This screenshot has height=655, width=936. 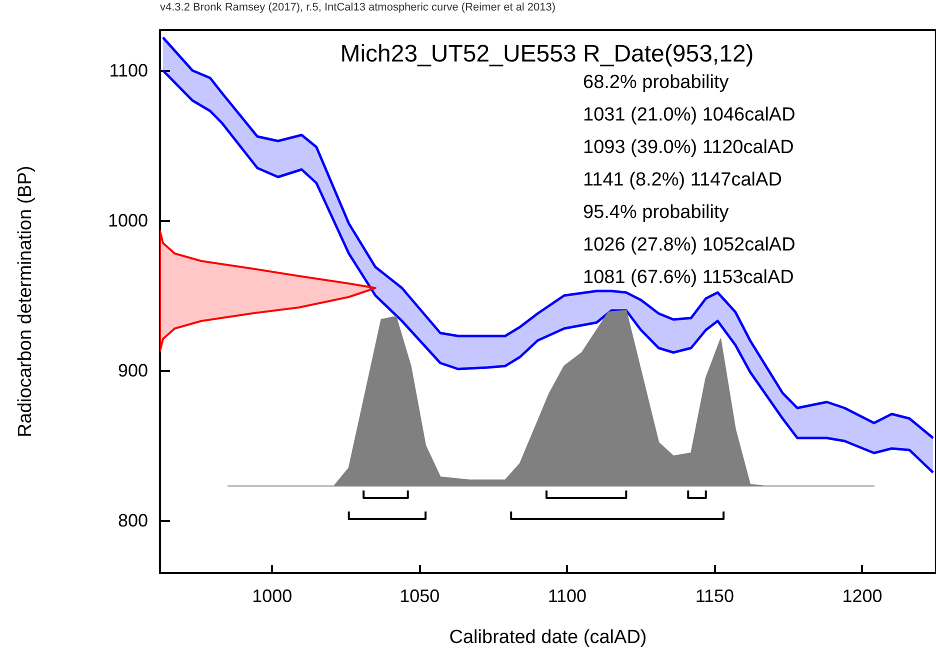 What do you see at coordinates (128, 70) in the screenshot?
I see `y-tick-label: 1100` at bounding box center [128, 70].